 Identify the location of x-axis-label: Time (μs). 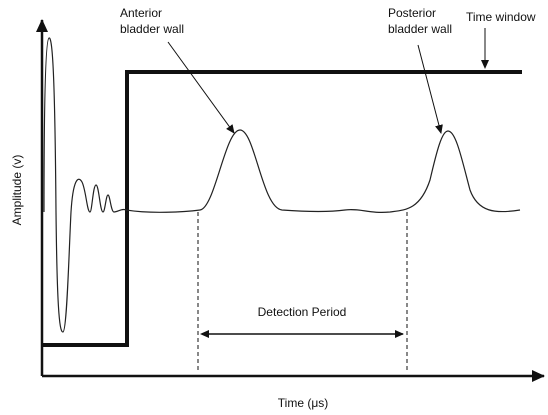
(303, 403).